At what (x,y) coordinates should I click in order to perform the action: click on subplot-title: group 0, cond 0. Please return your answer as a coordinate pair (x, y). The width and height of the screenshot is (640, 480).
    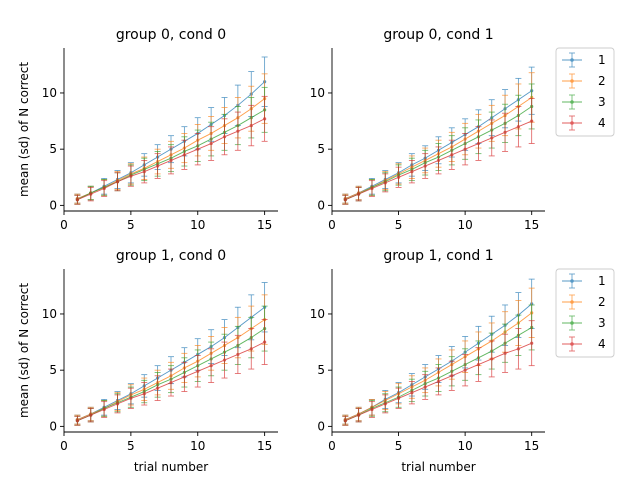
    Looking at the image, I should click on (171, 35).